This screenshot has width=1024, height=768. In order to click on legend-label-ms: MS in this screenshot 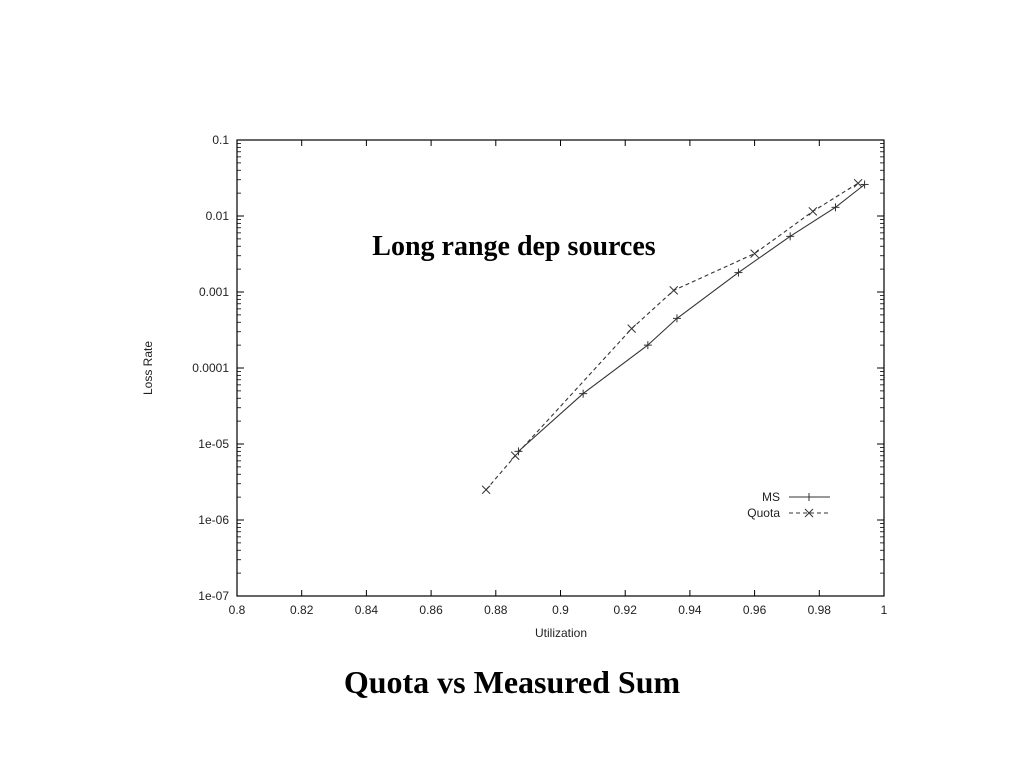, I will do `click(771, 497)`.